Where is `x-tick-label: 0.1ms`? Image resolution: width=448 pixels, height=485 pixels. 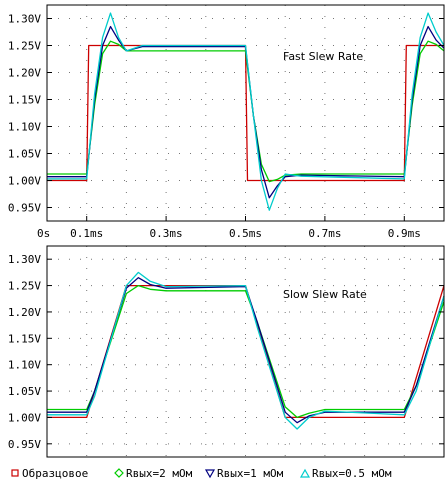 x-tick-label: 0.1ms is located at coordinates (86, 233).